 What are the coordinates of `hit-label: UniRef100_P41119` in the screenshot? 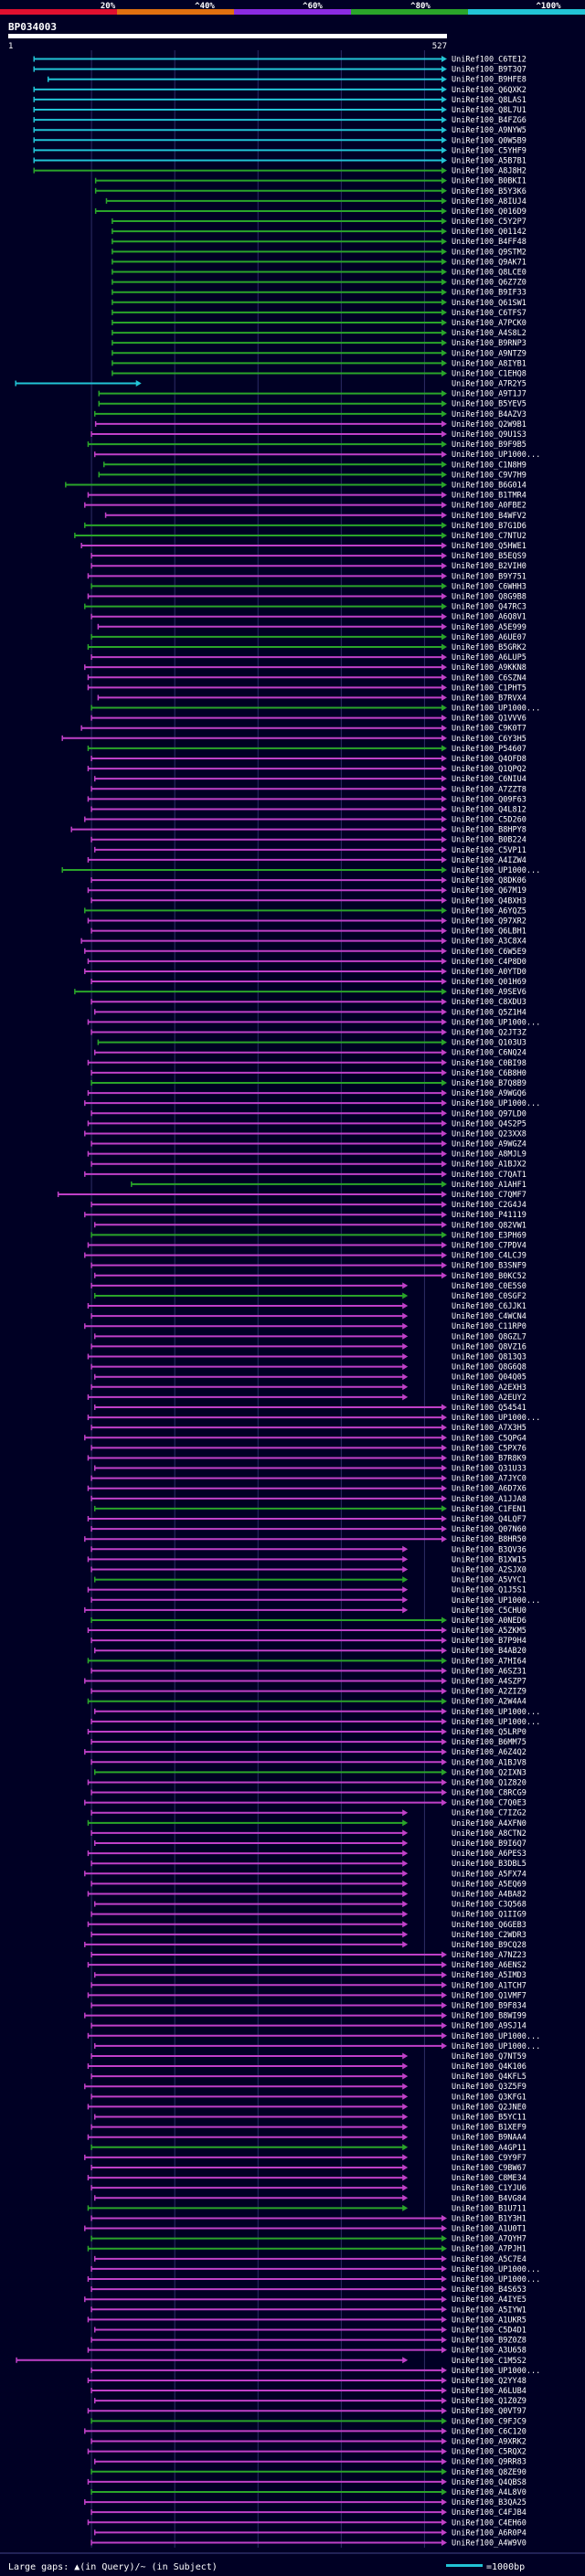 It's located at (489, 1215).